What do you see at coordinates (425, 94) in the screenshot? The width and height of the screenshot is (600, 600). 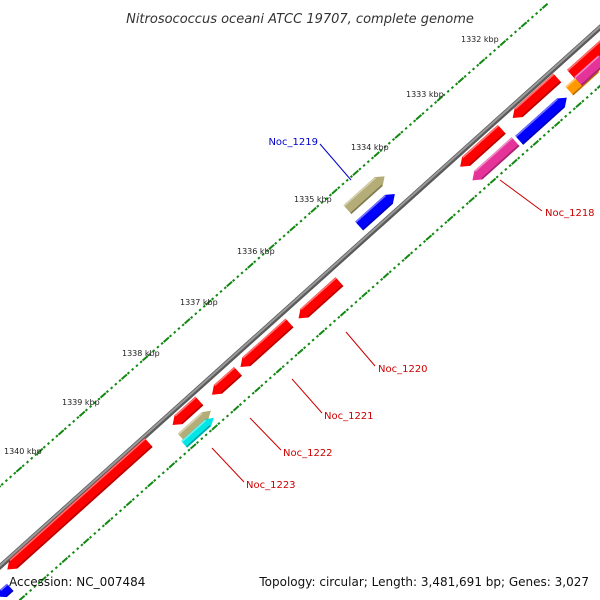 I see `tick-label-1333: 1333 kbp` at bounding box center [425, 94].